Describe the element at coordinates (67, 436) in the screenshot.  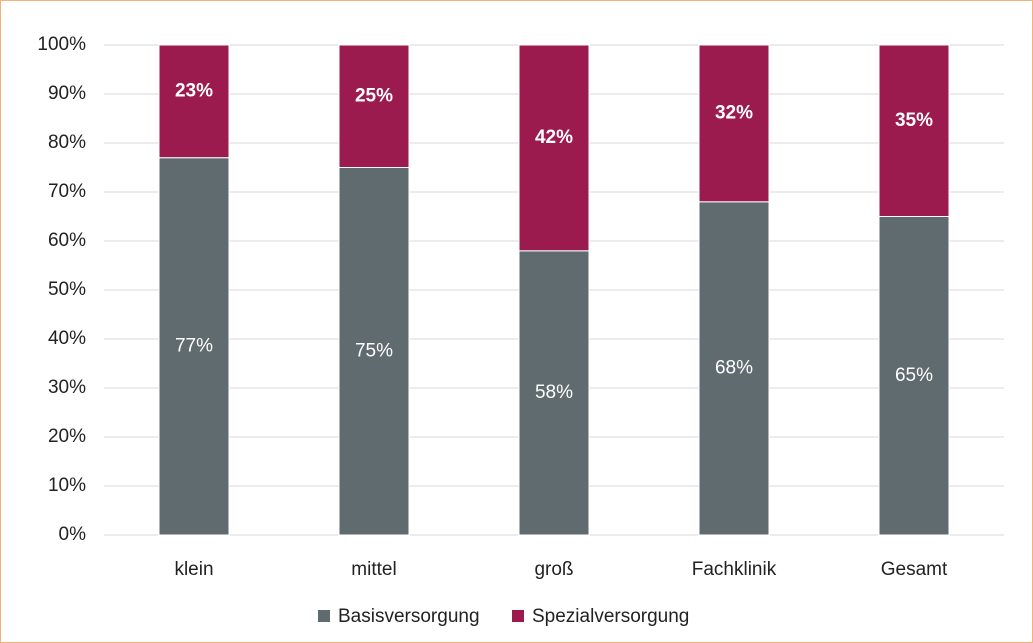
I see `y-tick-label: 20%` at that location.